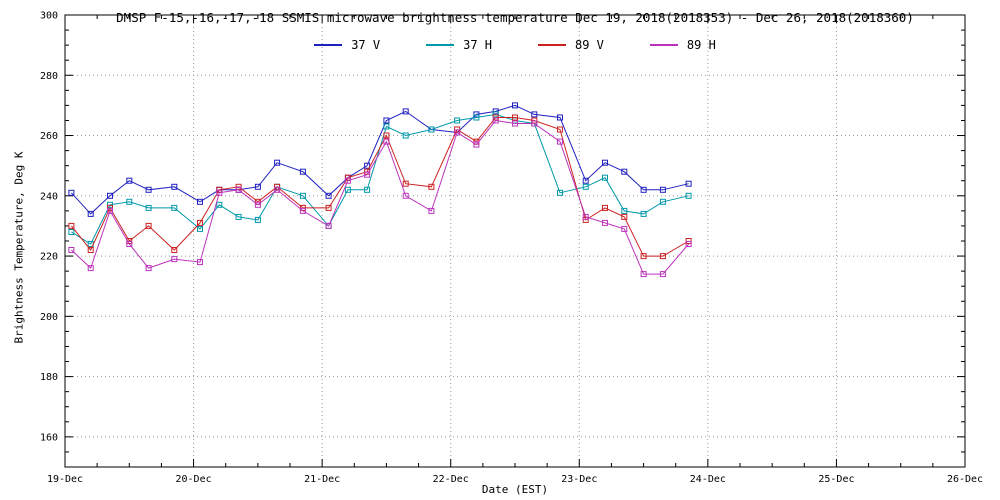 The height and width of the screenshot is (500, 1000). What do you see at coordinates (552, 45) in the screenshot?
I see `legend-swatch-89v` at bounding box center [552, 45].